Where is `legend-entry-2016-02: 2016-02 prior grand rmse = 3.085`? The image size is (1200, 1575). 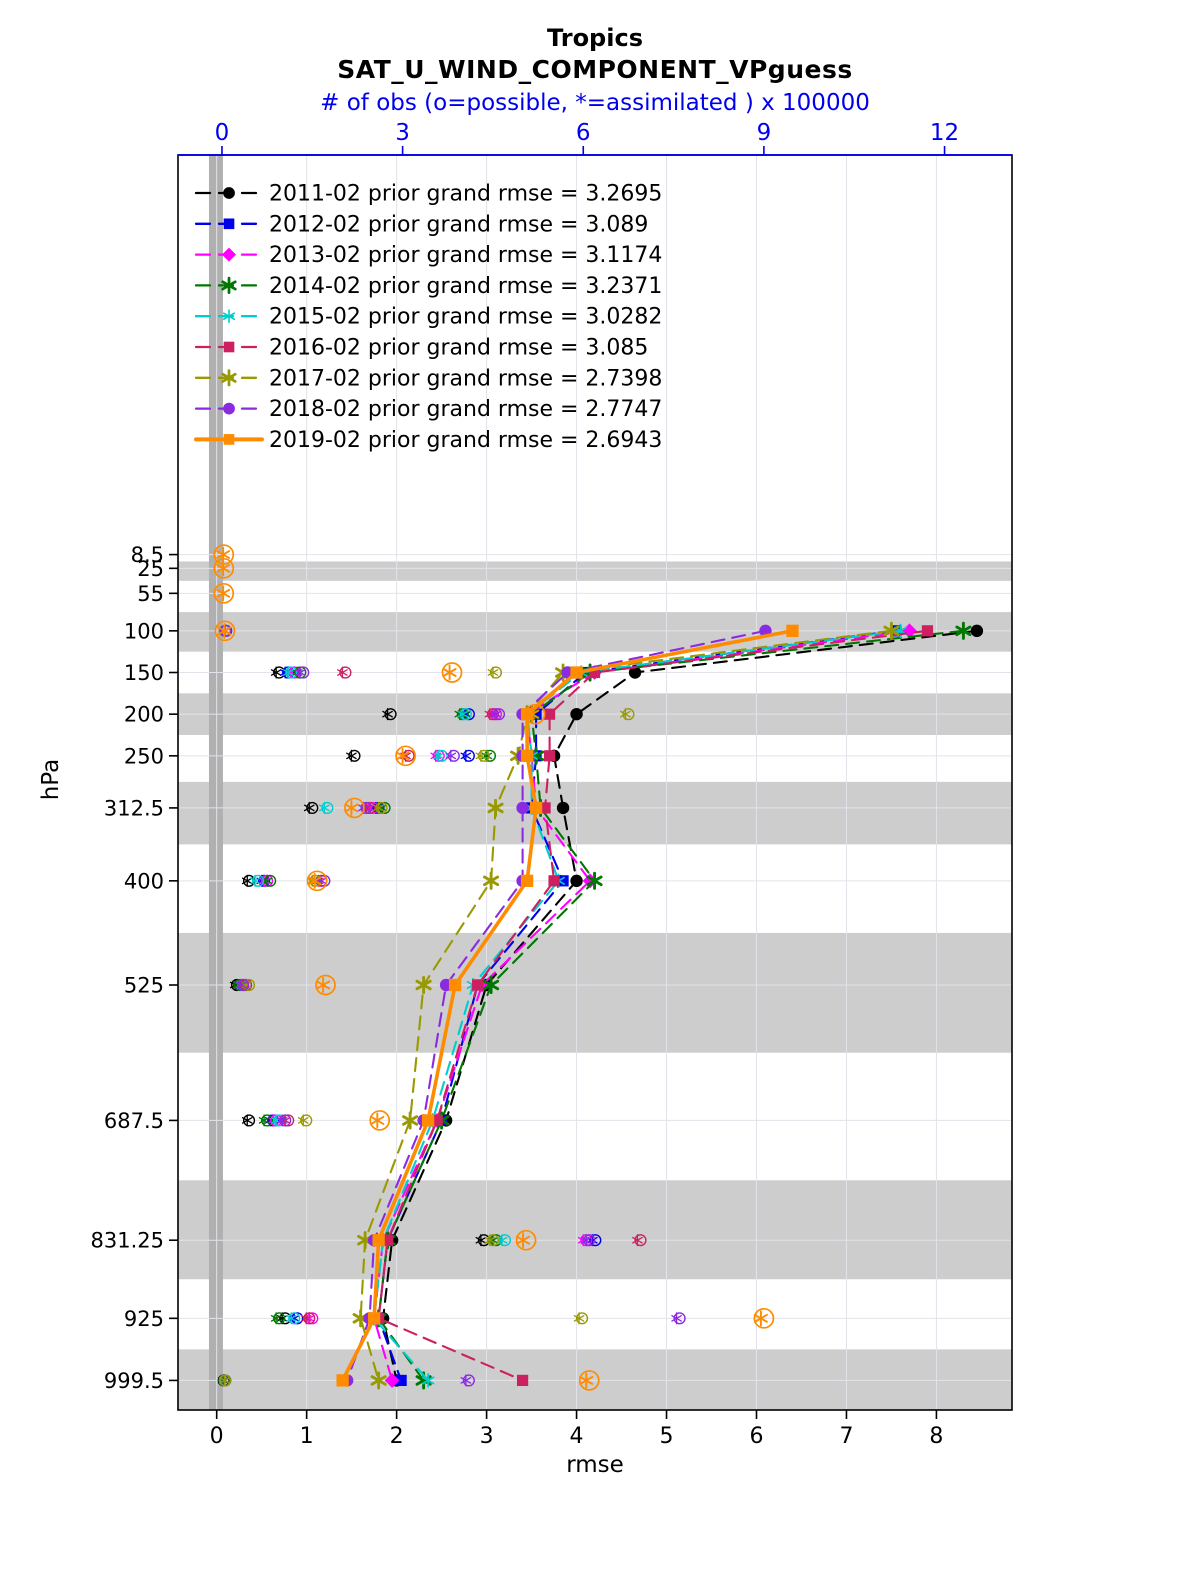 legend-entry-2016-02: 2016-02 prior grand rmse = 3.085 is located at coordinates (421, 348).